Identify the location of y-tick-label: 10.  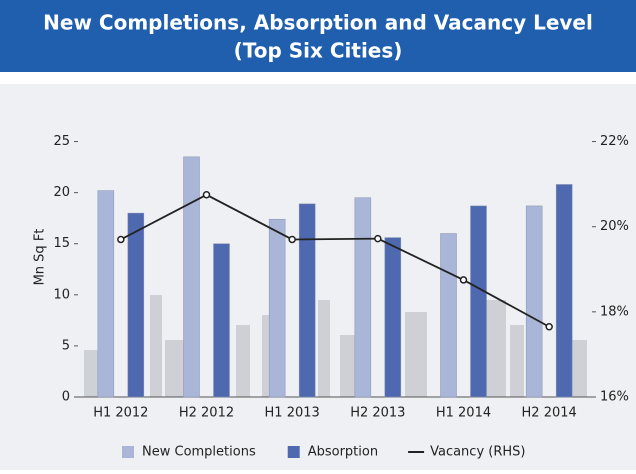
(61, 294).